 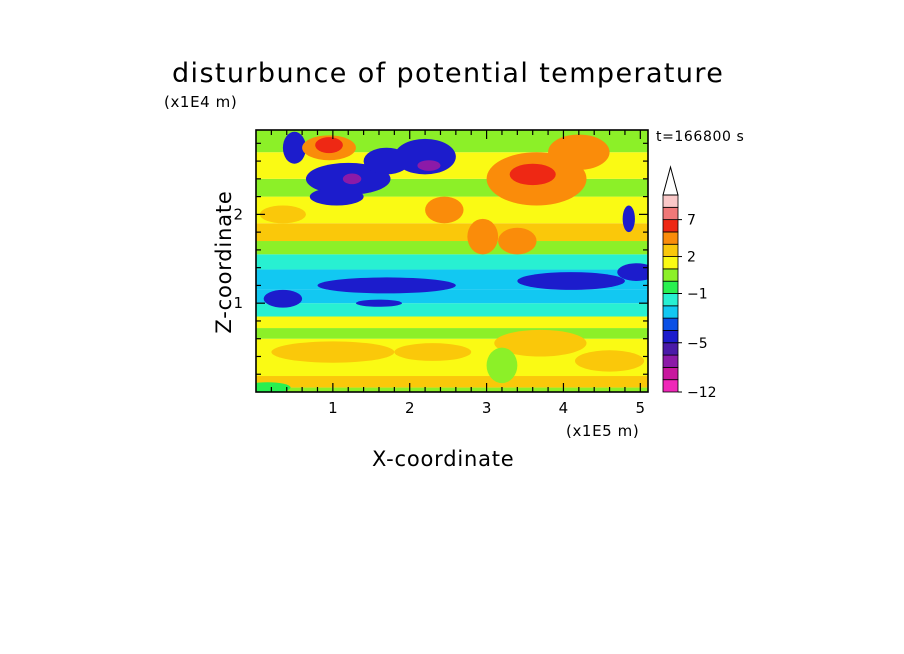 I want to click on x-tick-label-4: 5, so click(x=641, y=408).